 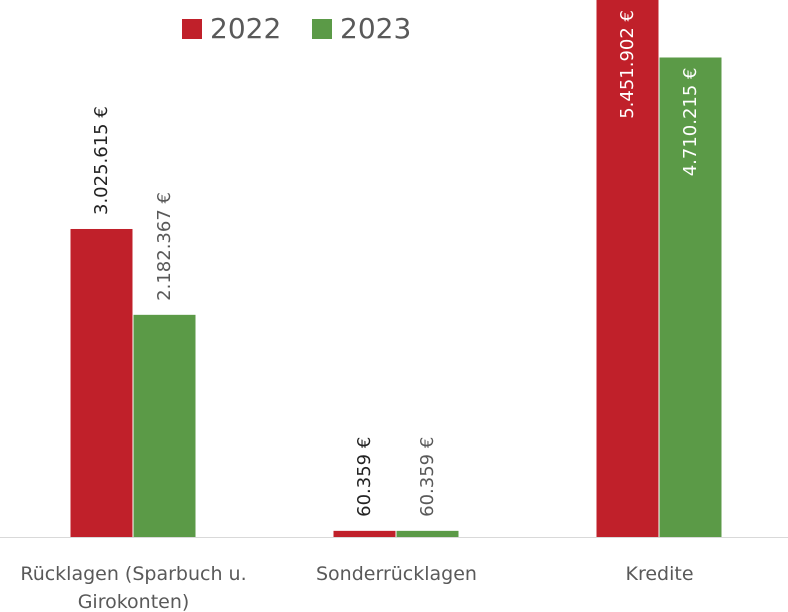 What do you see at coordinates (659, 574) in the screenshot?
I see `x-tick-label: Kredite` at bounding box center [659, 574].